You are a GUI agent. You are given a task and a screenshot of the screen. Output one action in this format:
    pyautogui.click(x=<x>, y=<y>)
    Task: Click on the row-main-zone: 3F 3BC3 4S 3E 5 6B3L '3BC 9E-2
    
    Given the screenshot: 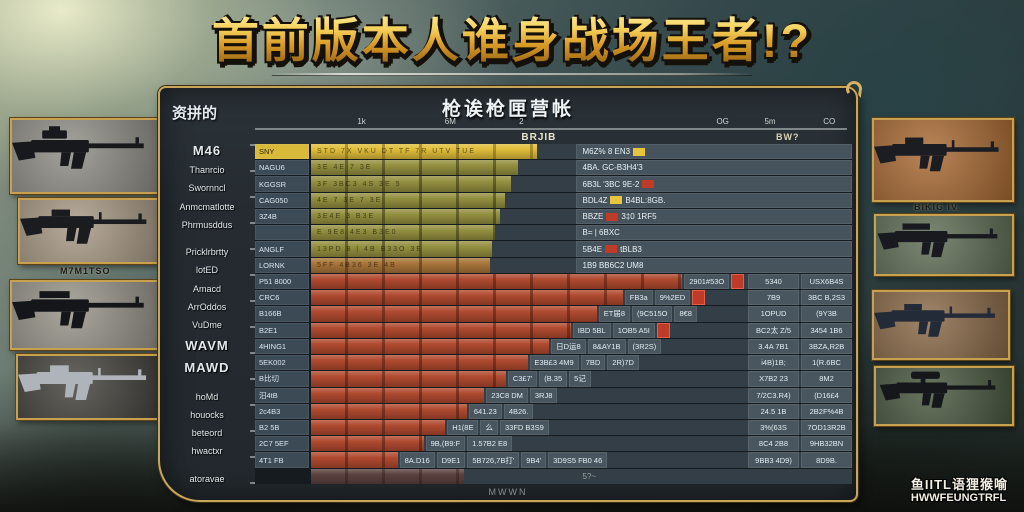 What is the action you would take?
    pyautogui.click(x=581, y=184)
    